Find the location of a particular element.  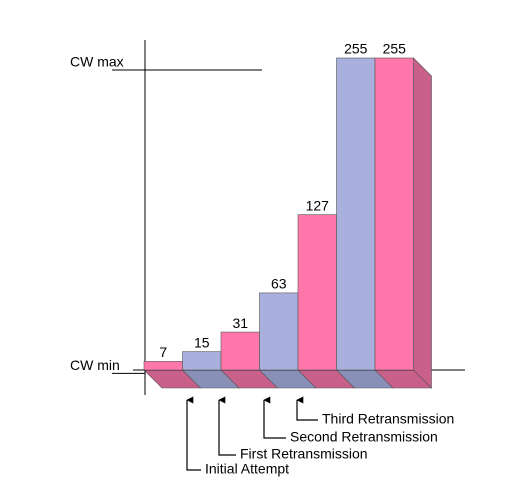

value-label: 15 is located at coordinates (202, 342).